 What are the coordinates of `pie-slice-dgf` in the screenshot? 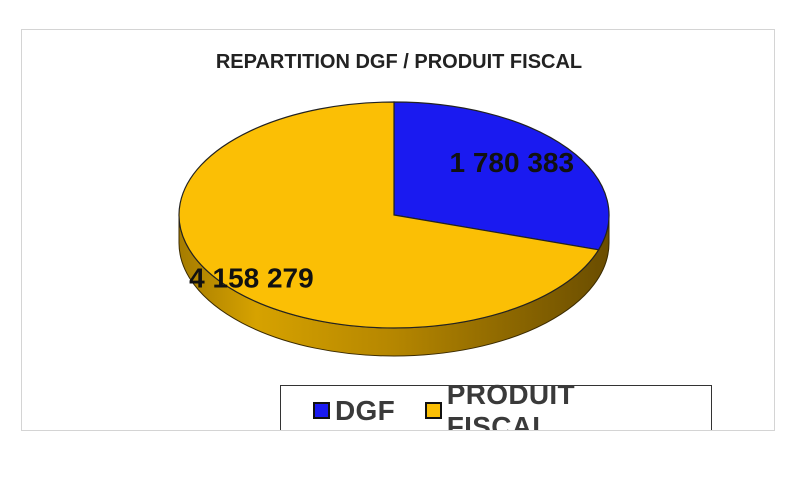 It's located at (501, 176).